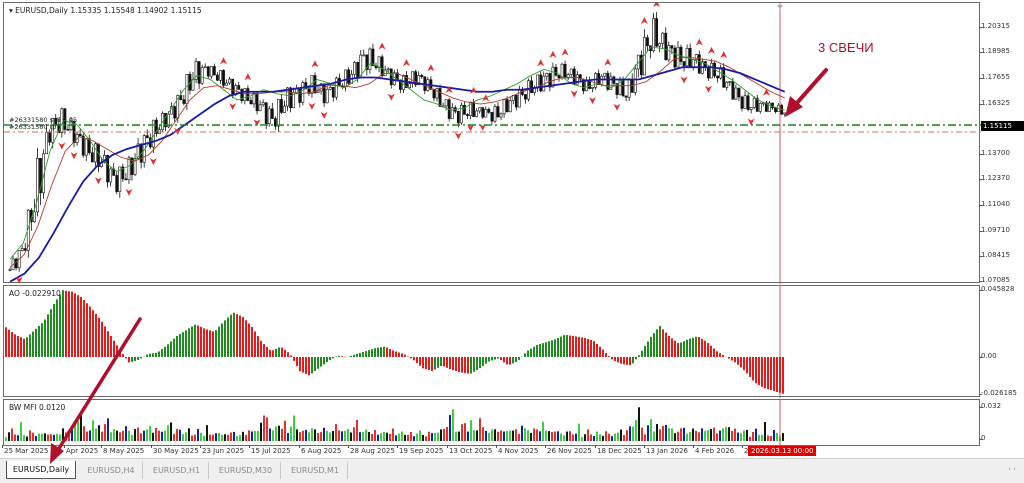  What do you see at coordinates (1012, 469) in the screenshot?
I see `tab-scroll-arrows-icon: ‹ ›` at bounding box center [1012, 469].